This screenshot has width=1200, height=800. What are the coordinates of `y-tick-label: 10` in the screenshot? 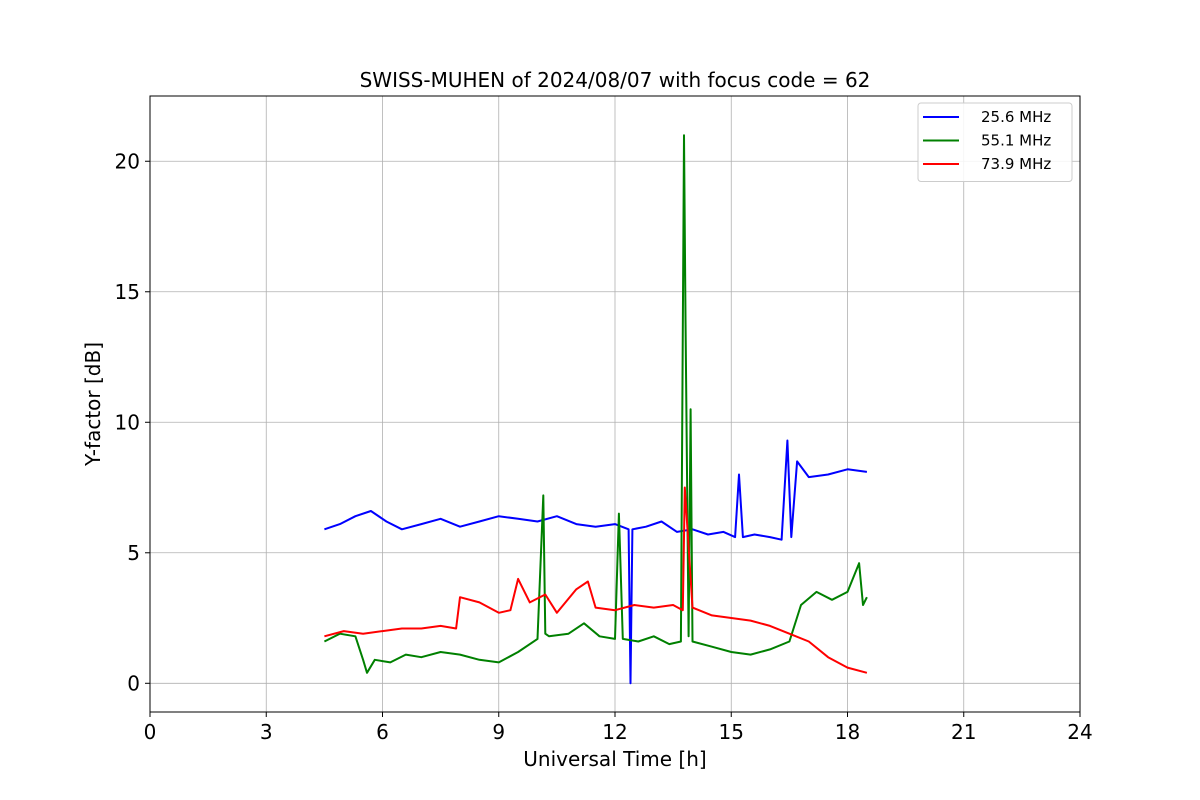 It's located at (127, 422).